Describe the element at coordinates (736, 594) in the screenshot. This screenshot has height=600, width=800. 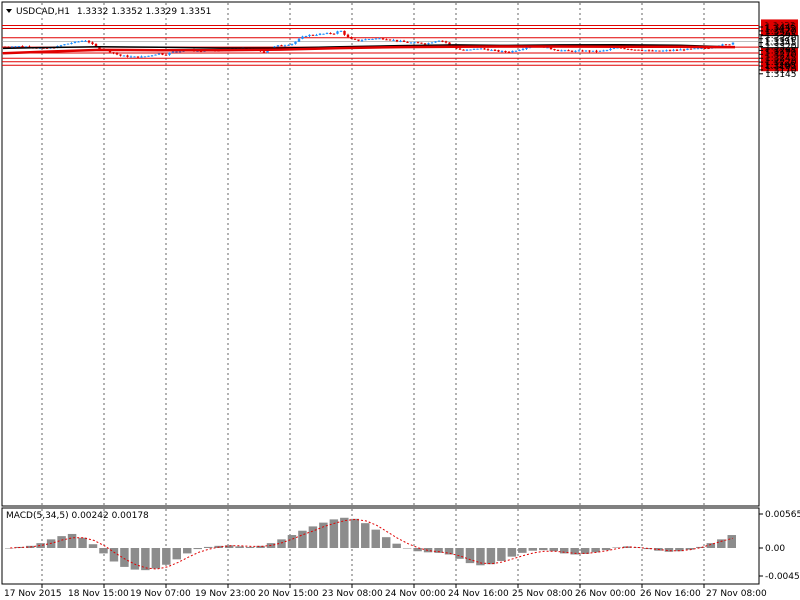
I see `time-tick-label: 27 Nov 08:00` at that location.